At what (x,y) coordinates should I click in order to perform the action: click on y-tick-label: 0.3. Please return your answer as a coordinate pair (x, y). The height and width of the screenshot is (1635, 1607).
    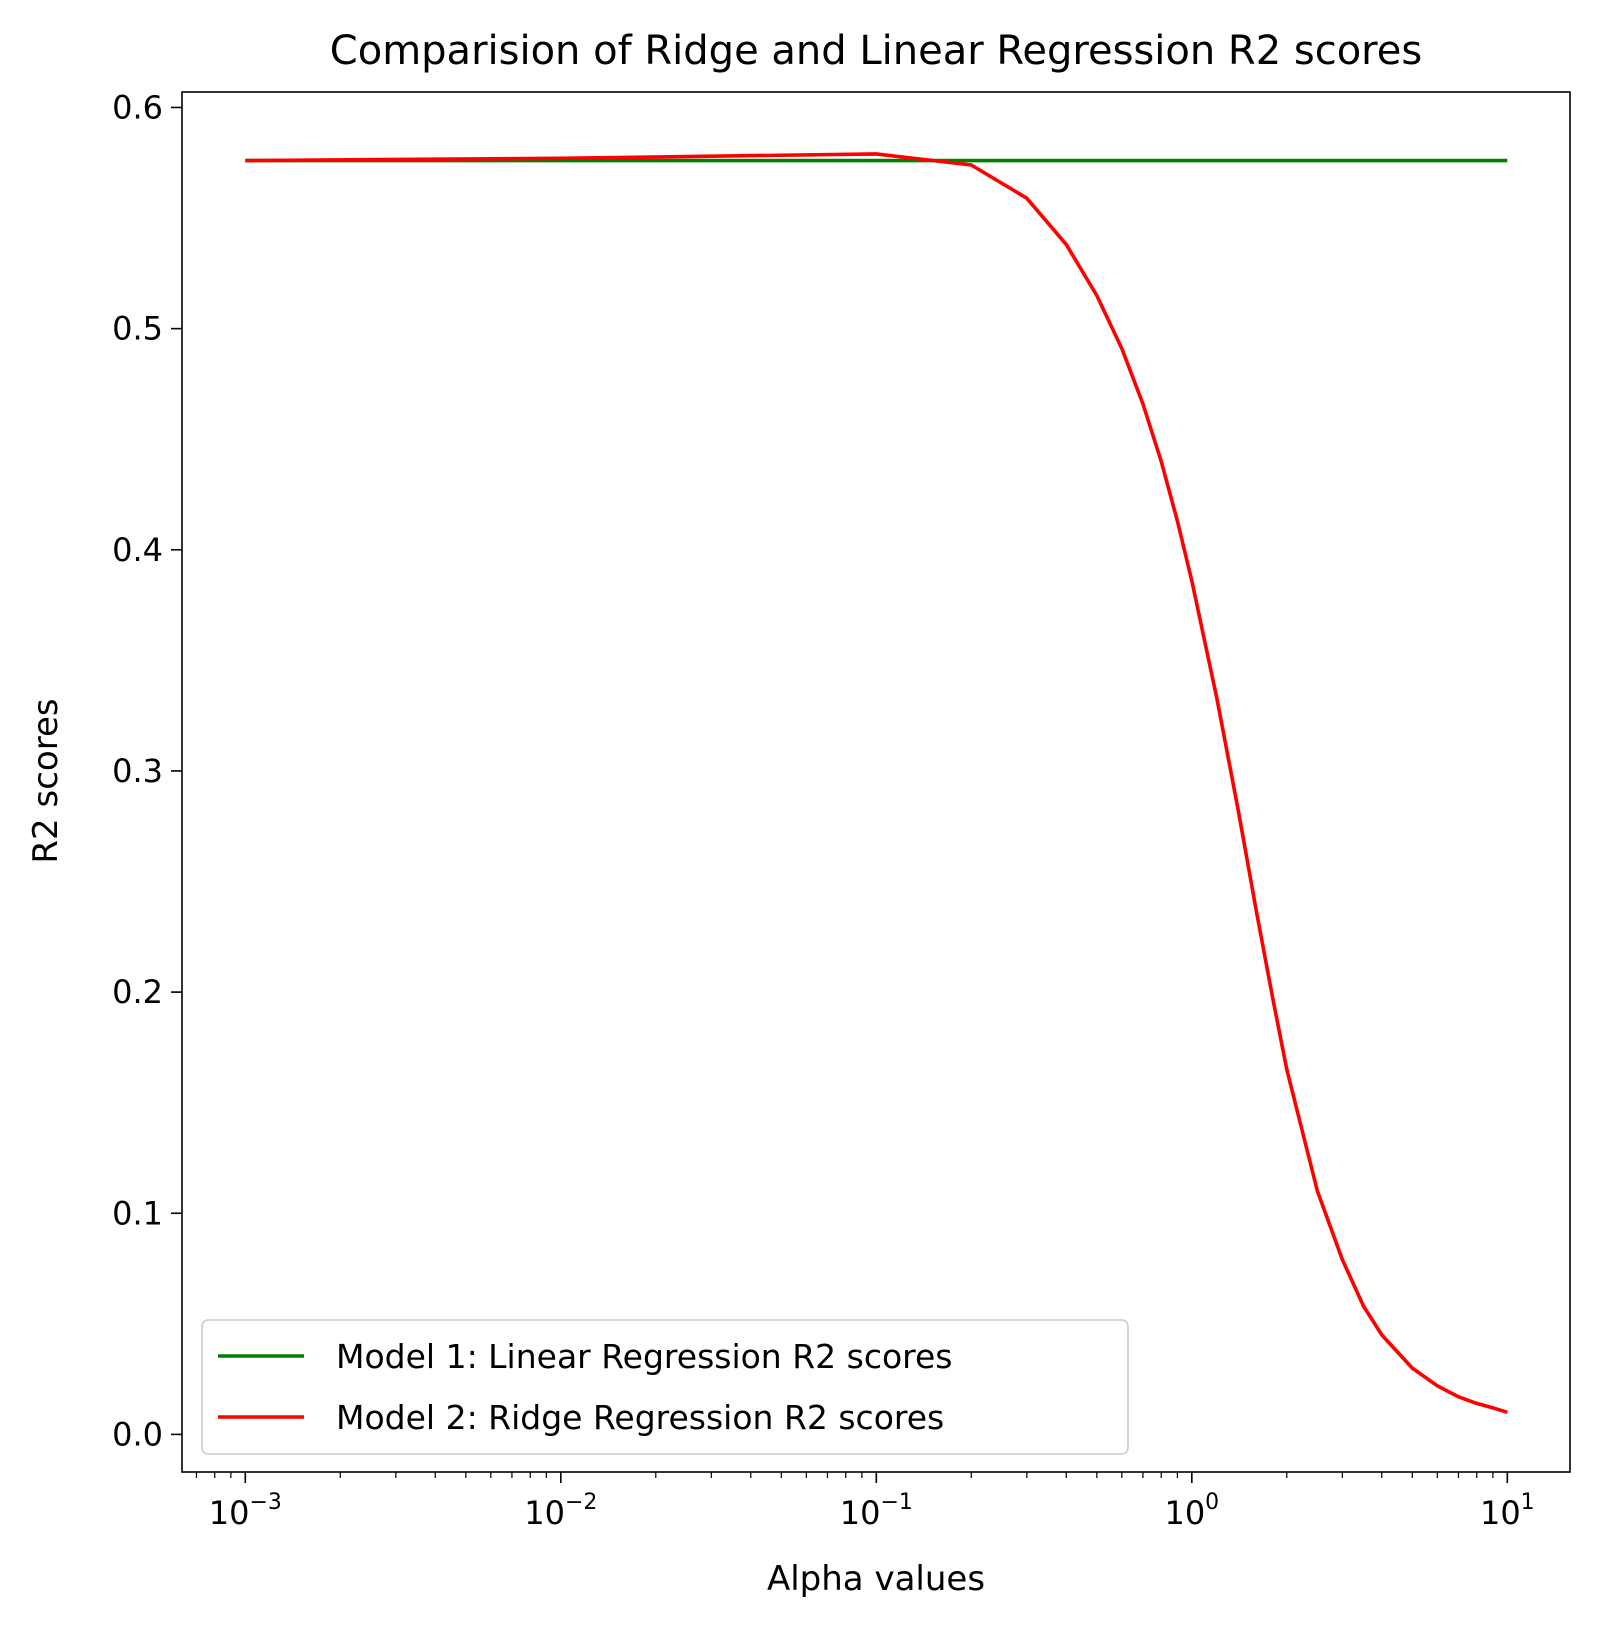
    Looking at the image, I should click on (137, 771).